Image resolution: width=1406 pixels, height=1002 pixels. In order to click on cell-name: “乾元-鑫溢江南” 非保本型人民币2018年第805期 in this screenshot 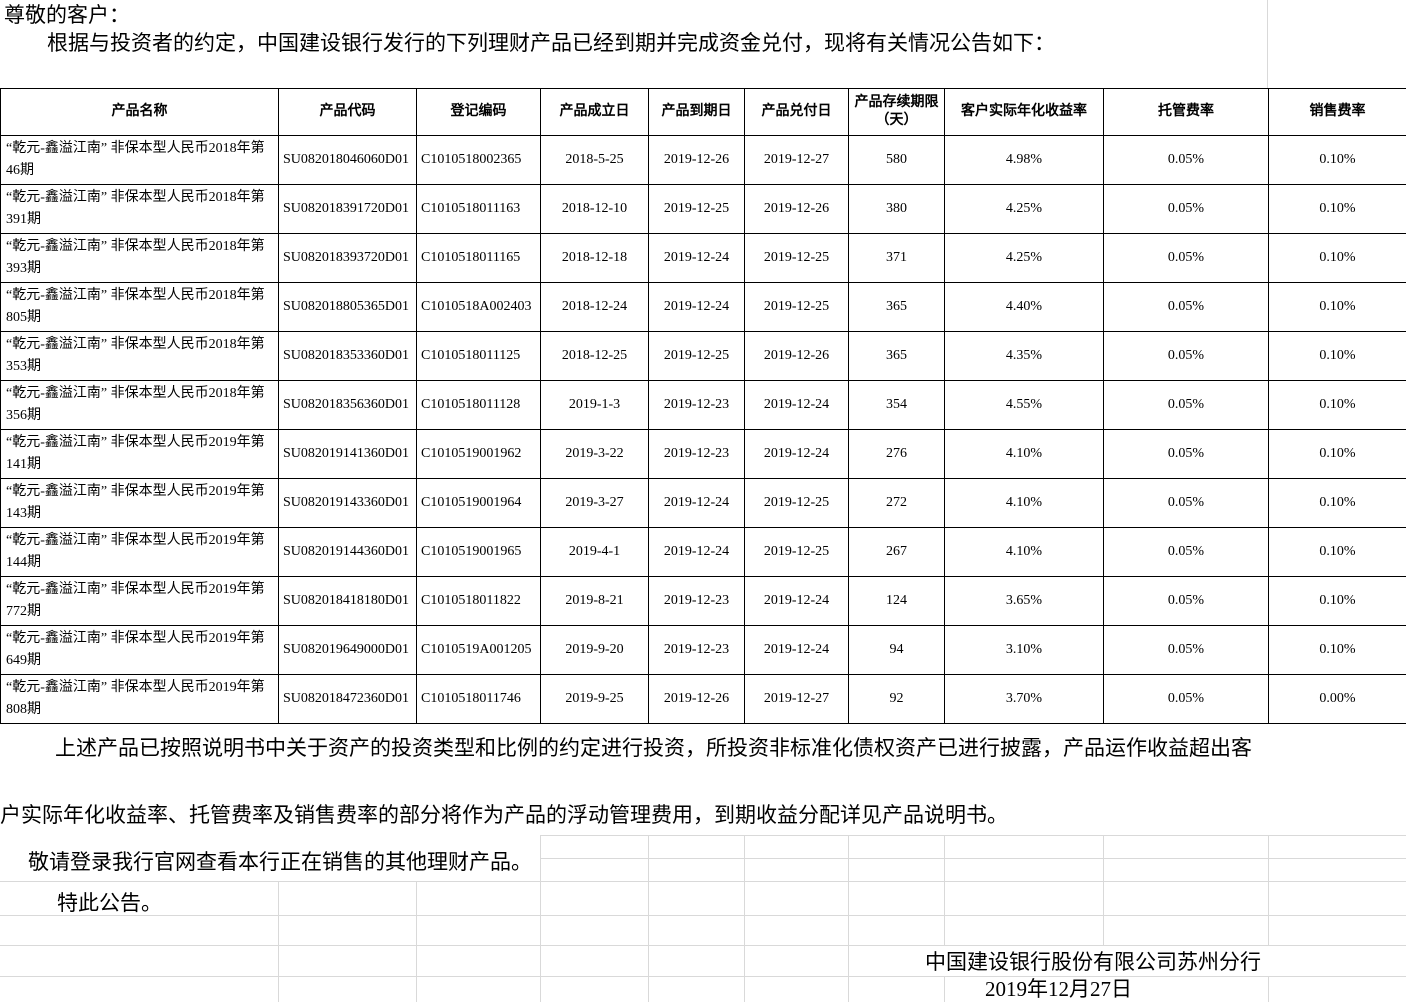, I will do `click(139, 307)`.